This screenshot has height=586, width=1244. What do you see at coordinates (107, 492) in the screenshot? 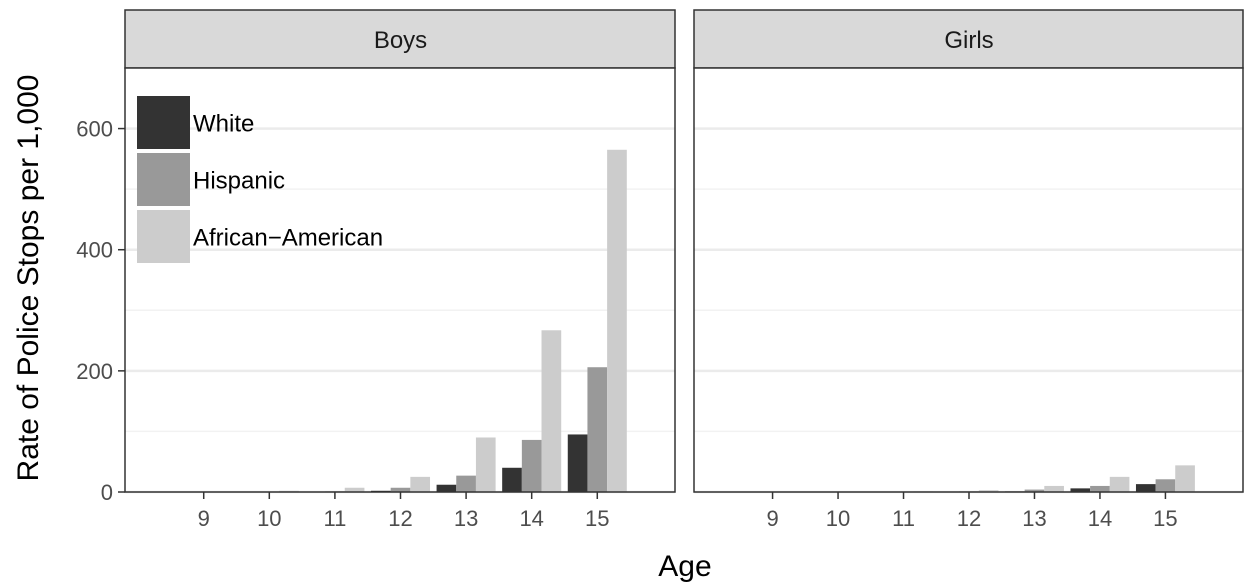
I see `y-tick-label: 0` at bounding box center [107, 492].